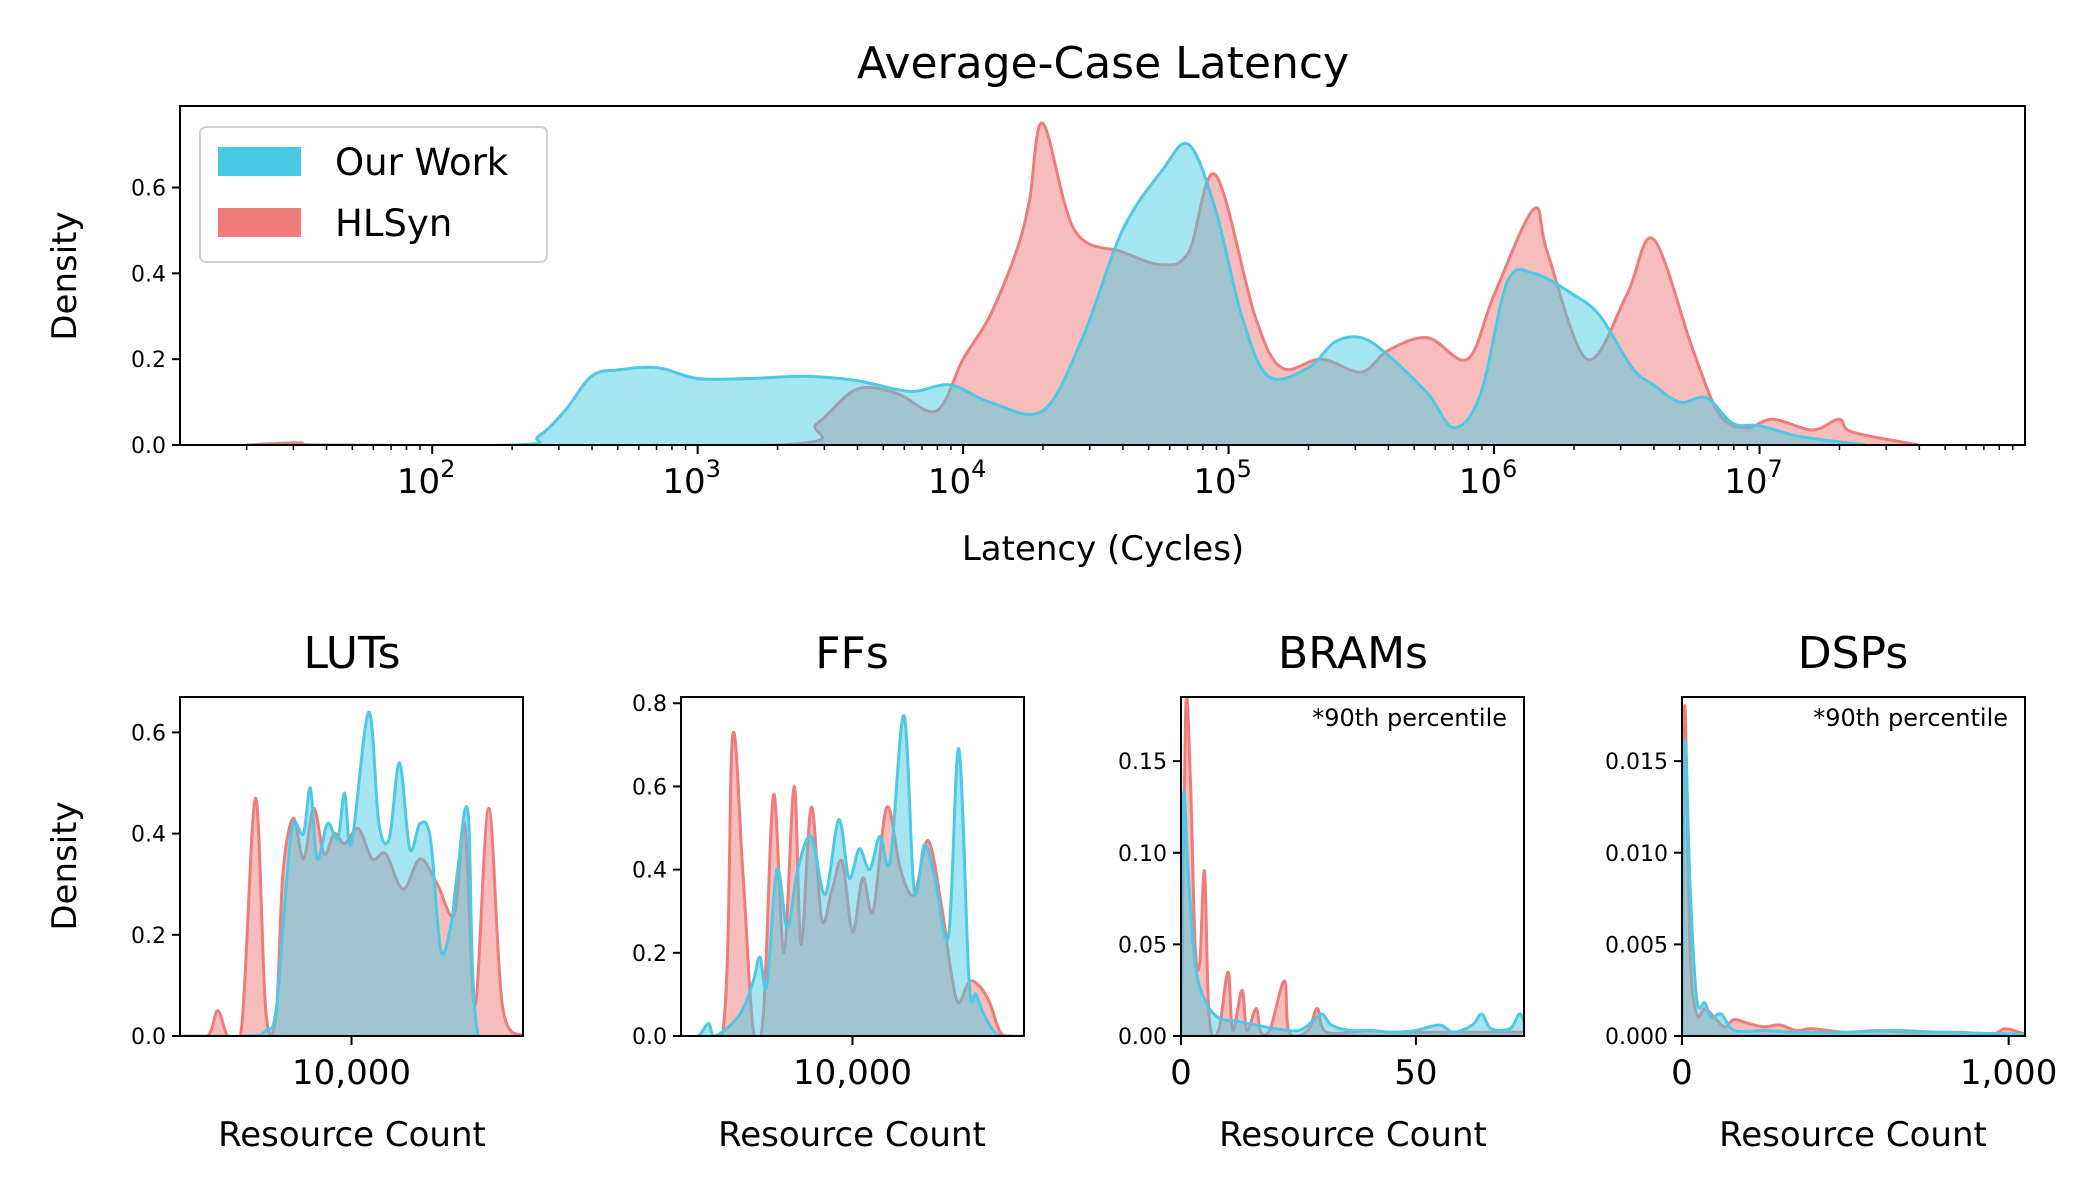 This screenshot has height=1200, width=2100. Describe the element at coordinates (1353, 653) in the screenshot. I see `brams-title: BRAMs` at that location.